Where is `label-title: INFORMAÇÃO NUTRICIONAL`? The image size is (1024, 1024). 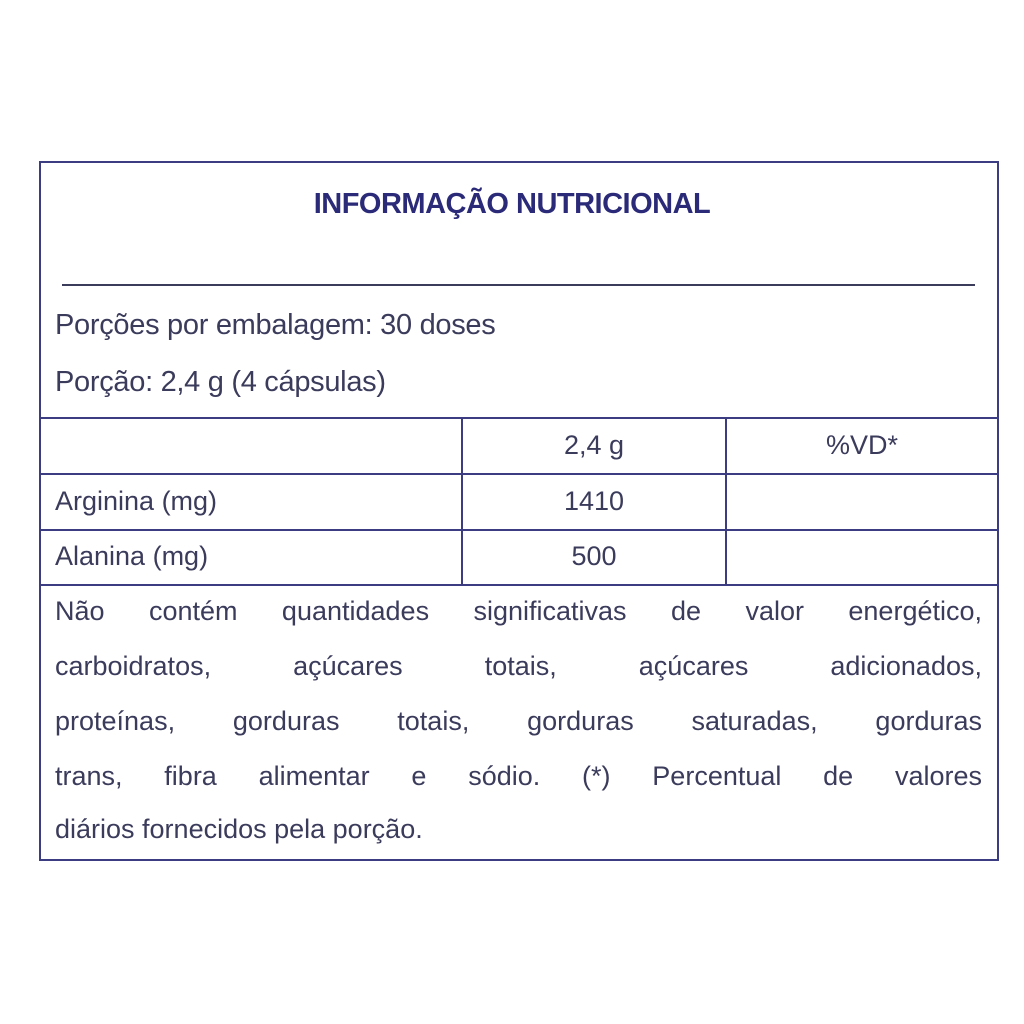
label-title: INFORMAÇÃO NUTRICIONAL is located at coordinates (512, 204).